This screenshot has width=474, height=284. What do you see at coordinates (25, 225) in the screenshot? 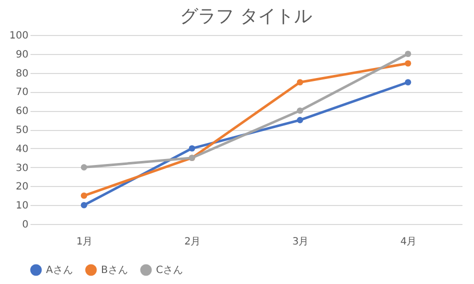
I see `y-tick-label: 0` at bounding box center [25, 225].